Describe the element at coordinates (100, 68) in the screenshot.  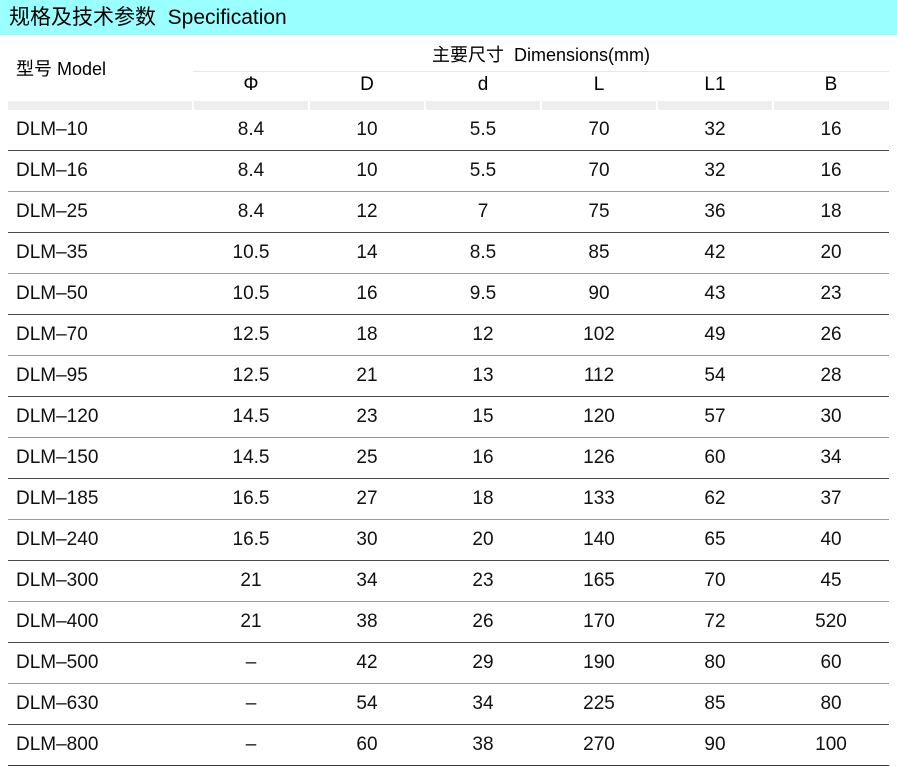
I see `column-header-model: 型号 Model` at that location.